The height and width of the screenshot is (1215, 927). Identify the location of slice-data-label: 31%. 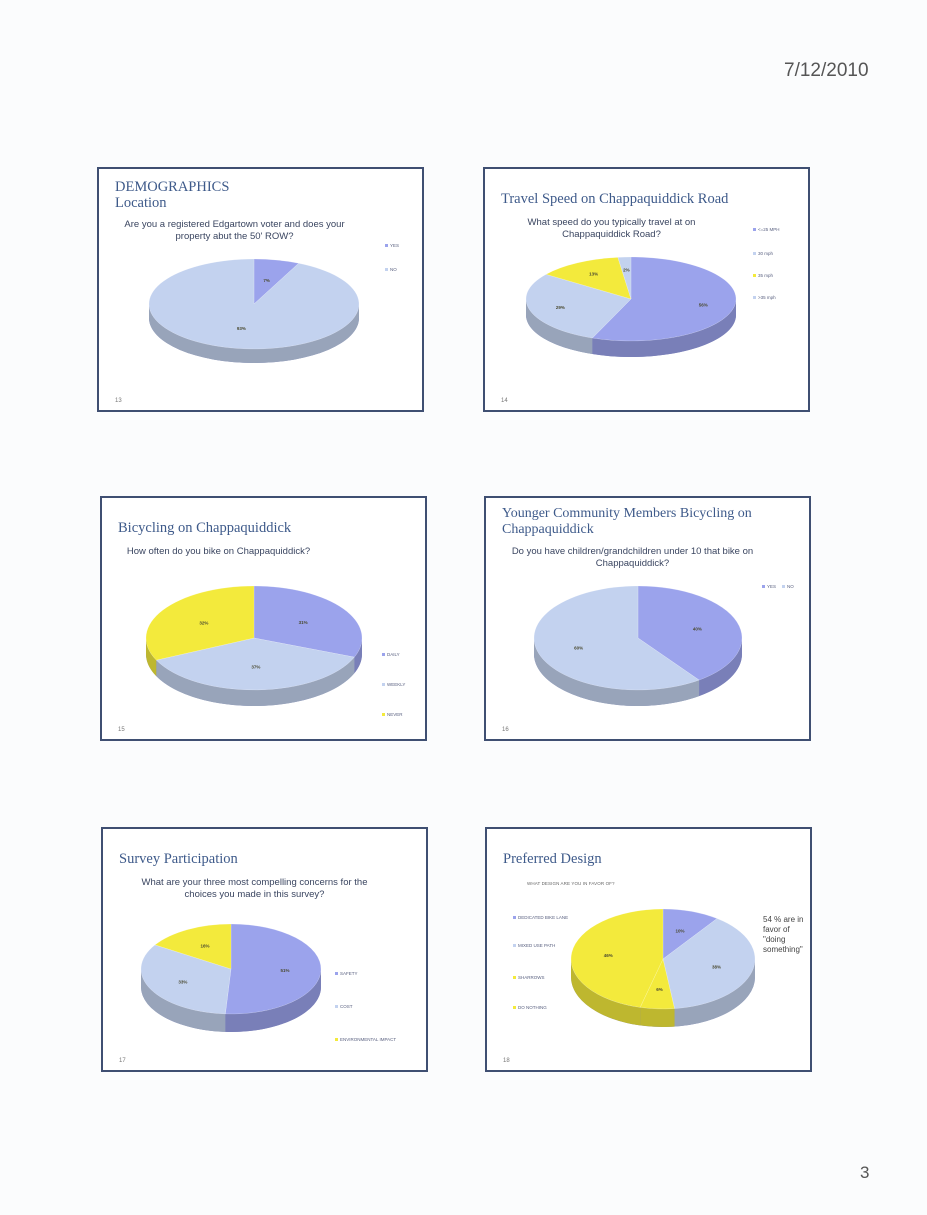
(303, 622).